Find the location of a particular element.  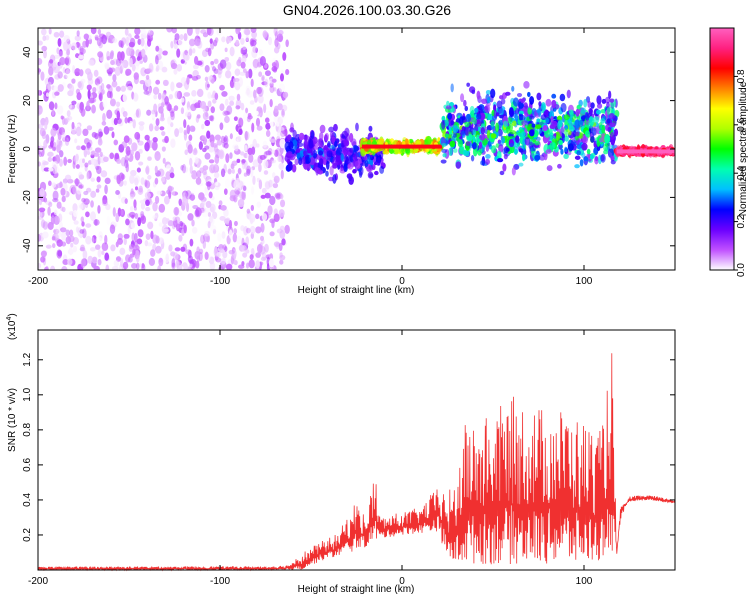

colorbar-scale is located at coordinates (722, 149).